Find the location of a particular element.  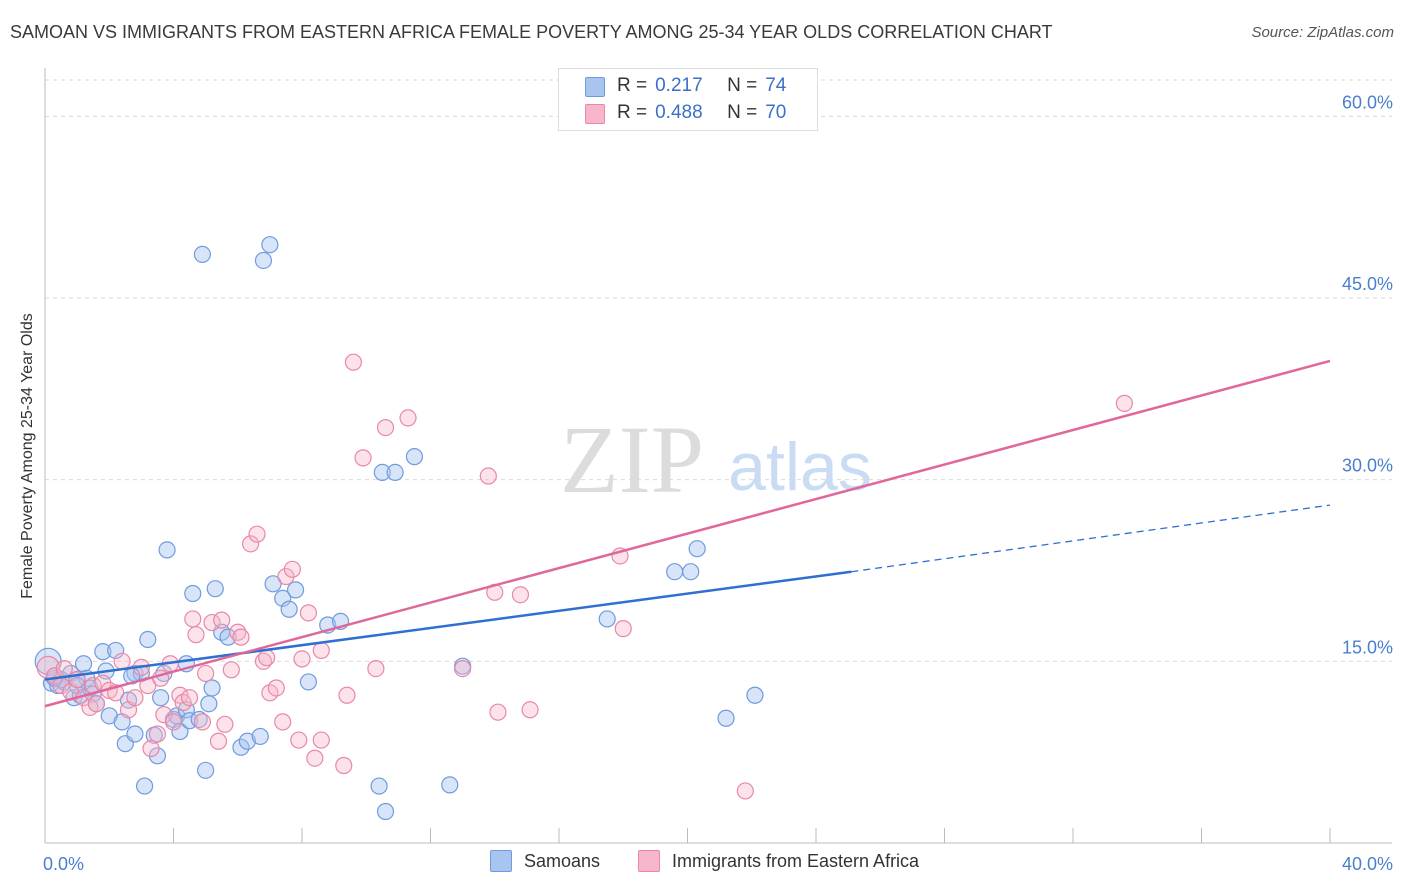

x-tick-label-max: 40.0% is located at coordinates (1367, 864).